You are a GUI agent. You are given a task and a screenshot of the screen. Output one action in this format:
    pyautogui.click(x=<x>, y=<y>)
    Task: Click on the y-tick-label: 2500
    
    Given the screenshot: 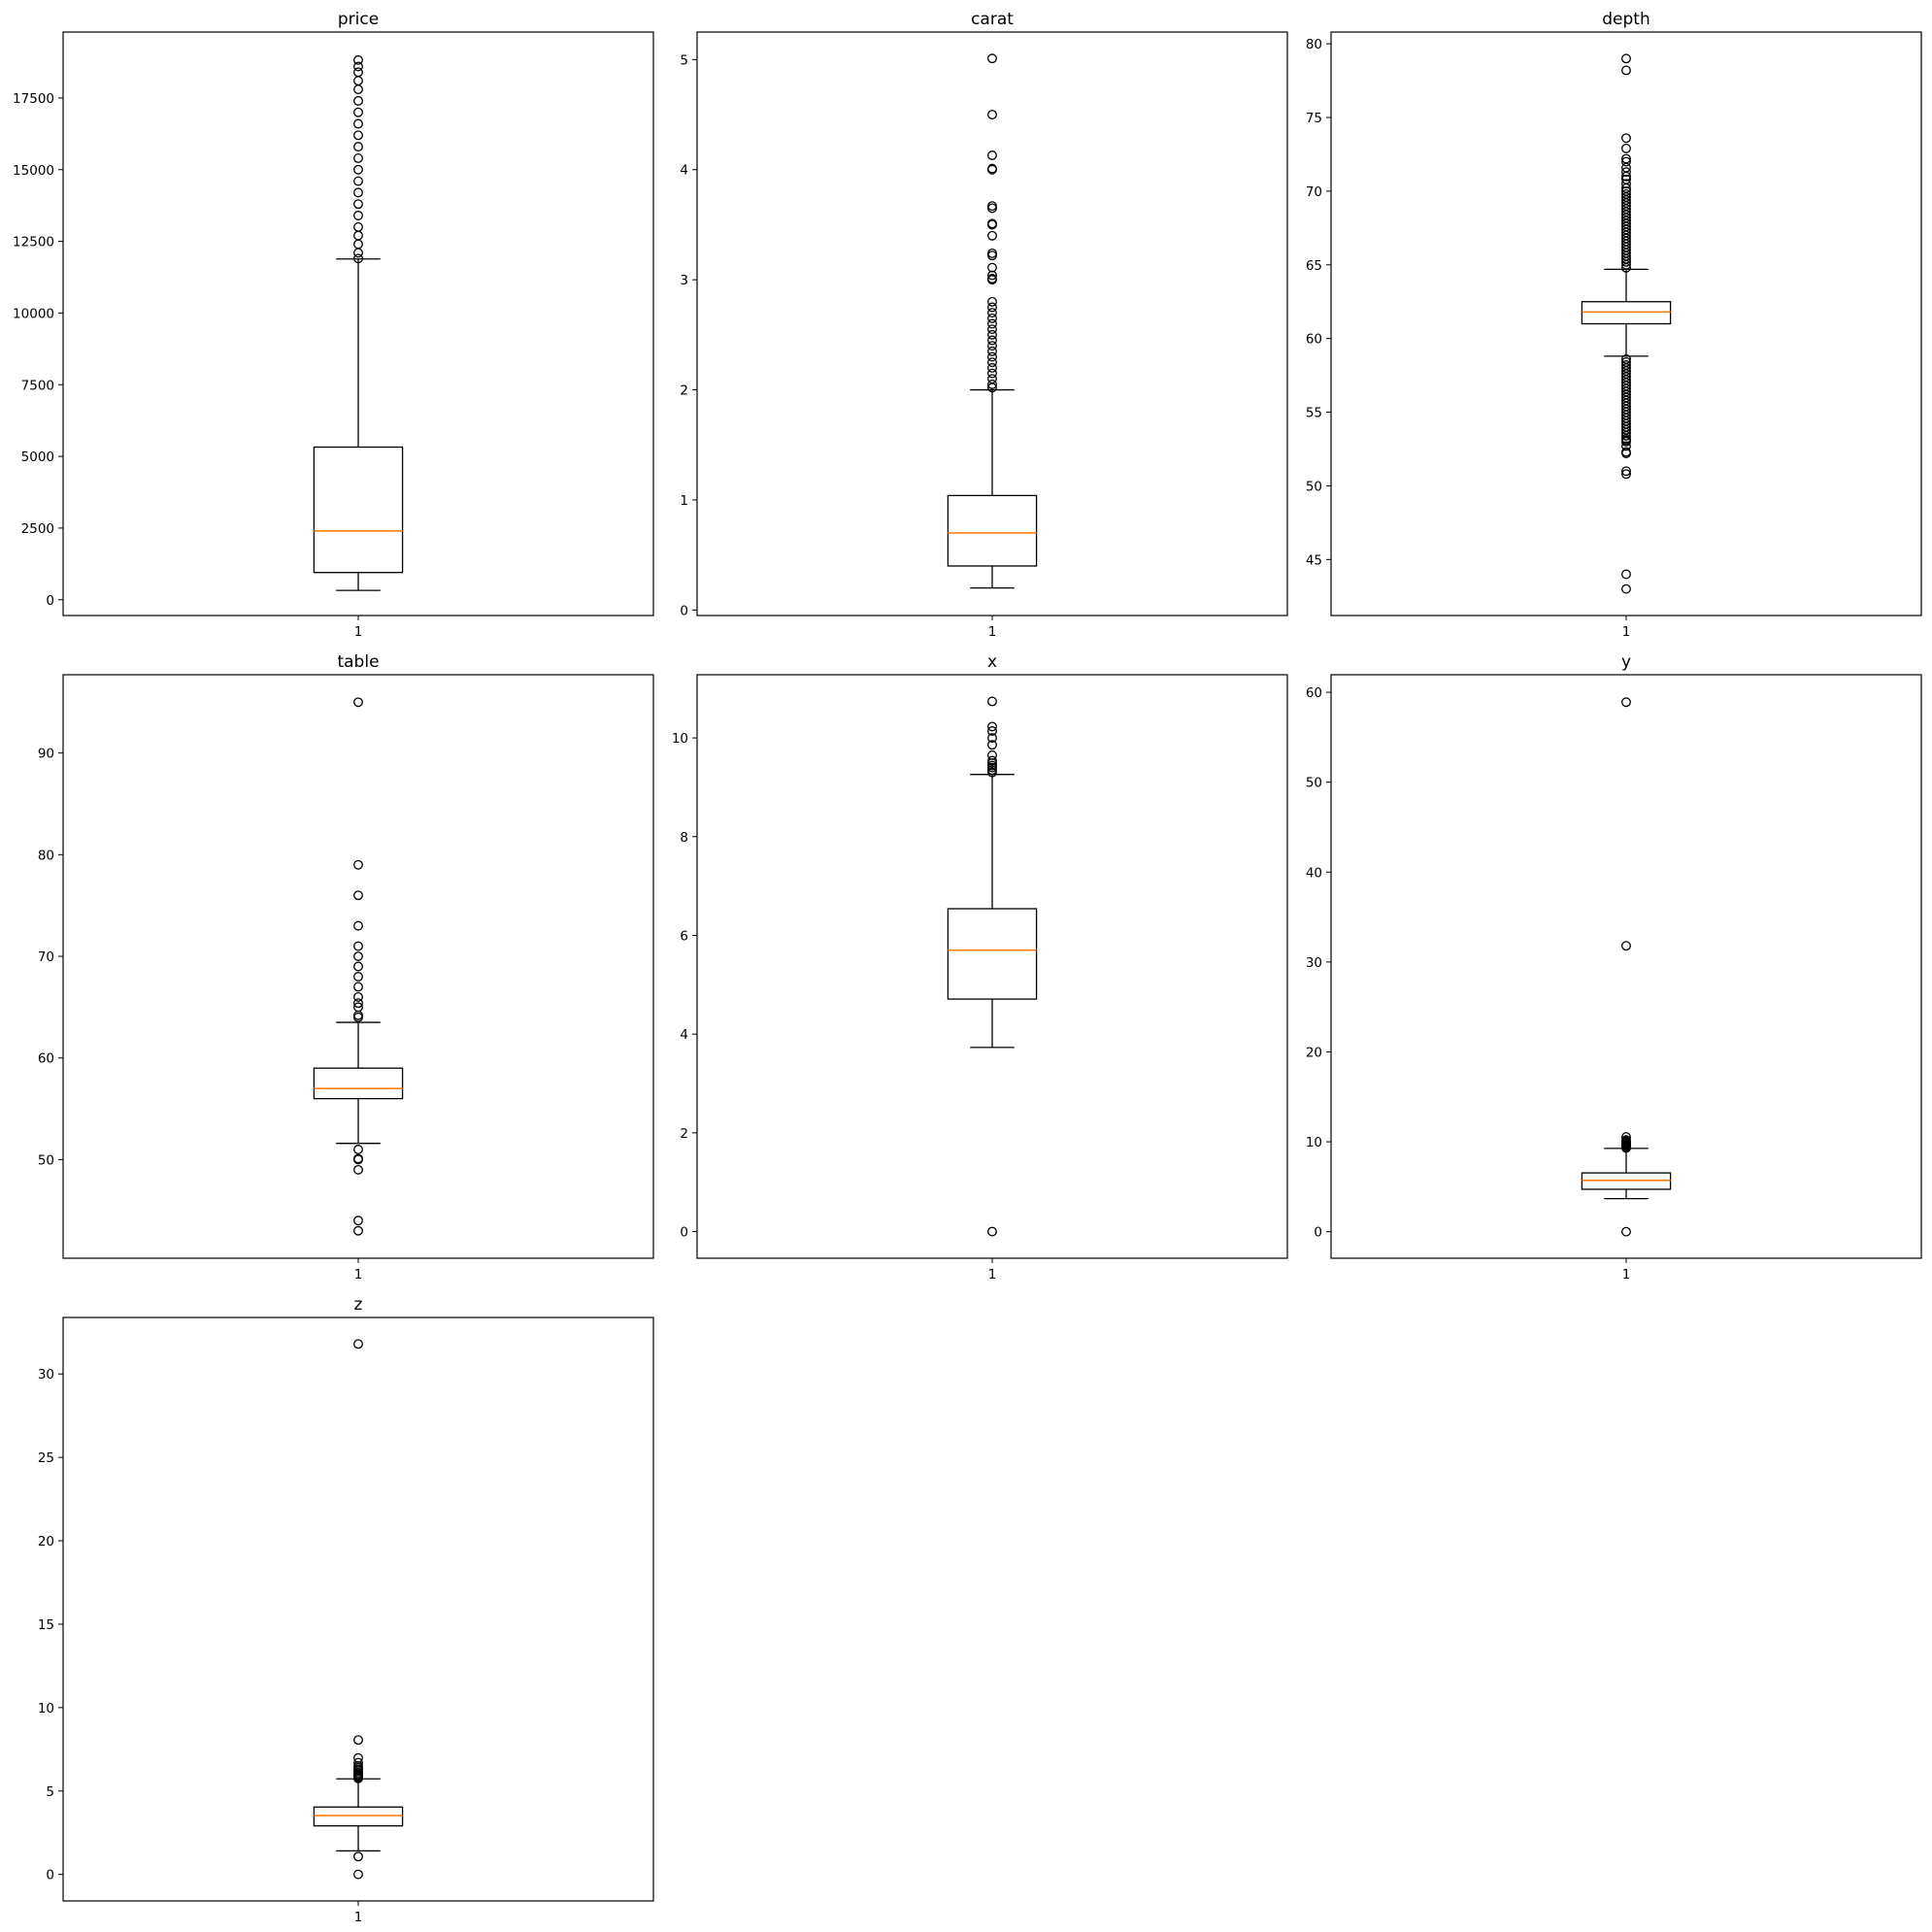 What is the action you would take?
    pyautogui.click(x=37, y=529)
    